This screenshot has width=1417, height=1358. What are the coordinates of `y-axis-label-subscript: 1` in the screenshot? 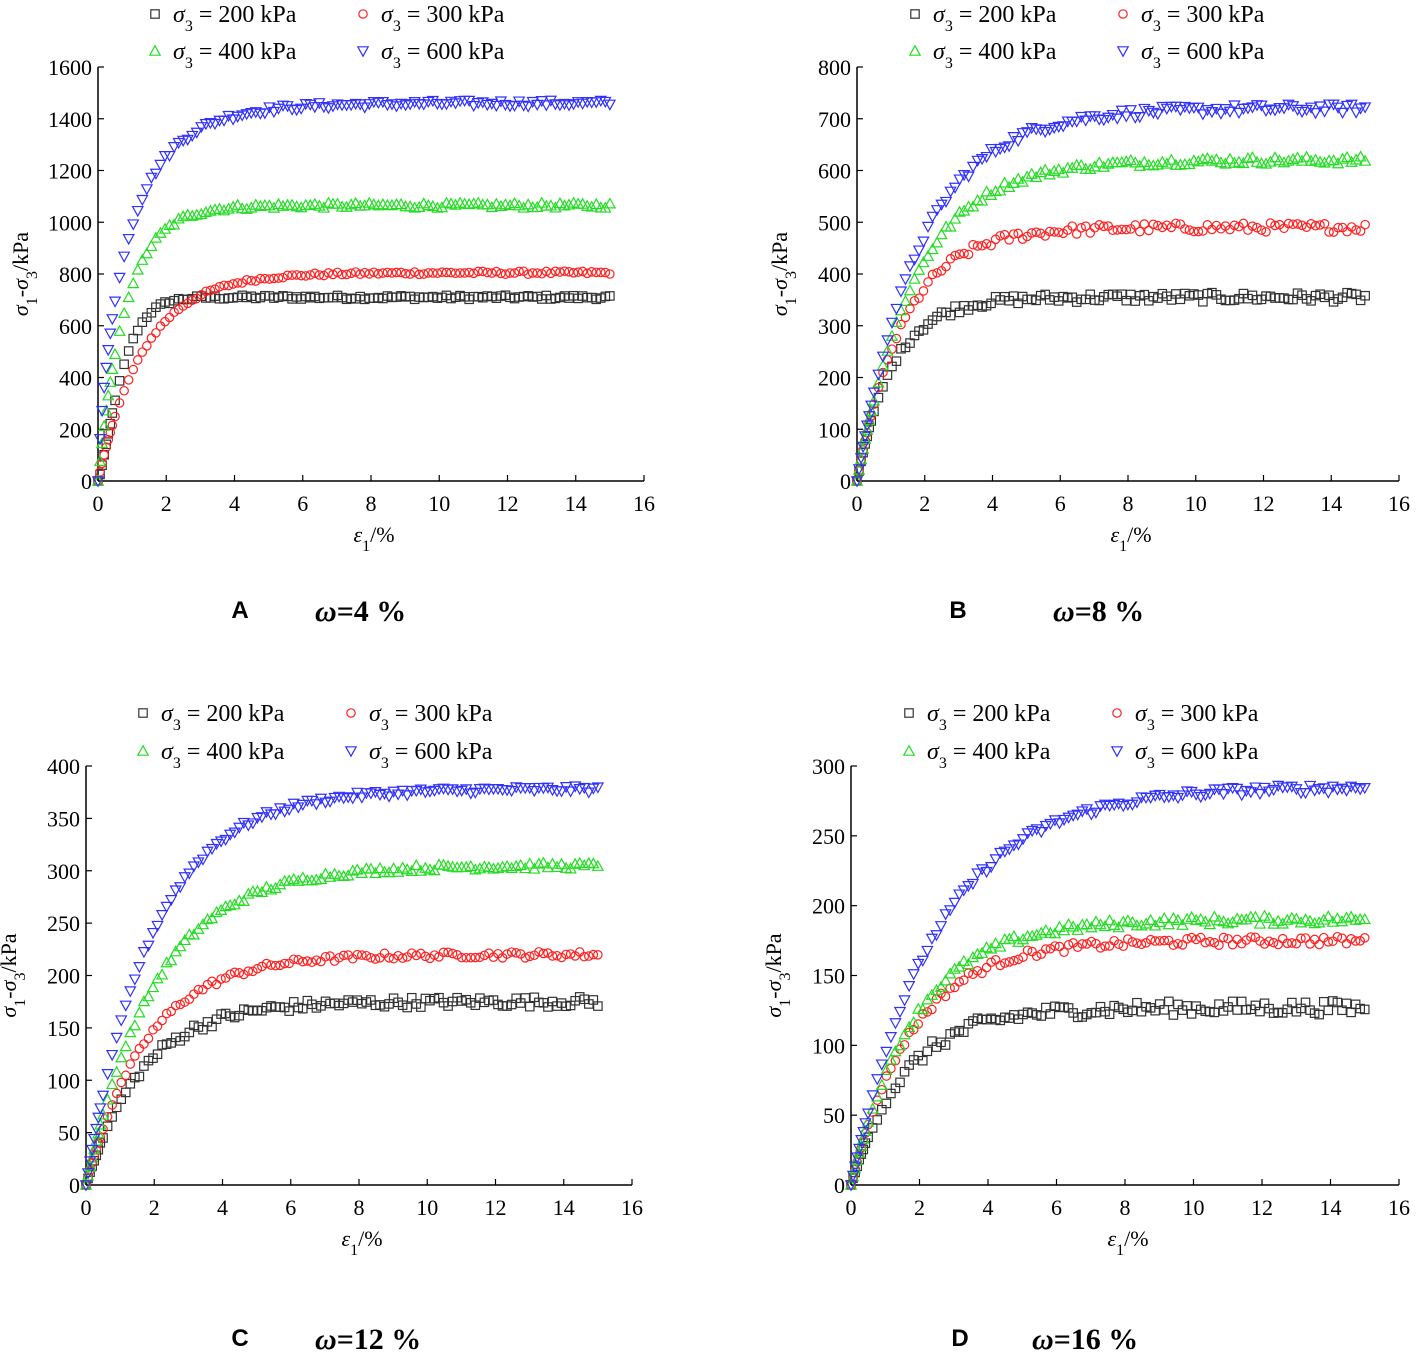 It's located at (785, 1003).